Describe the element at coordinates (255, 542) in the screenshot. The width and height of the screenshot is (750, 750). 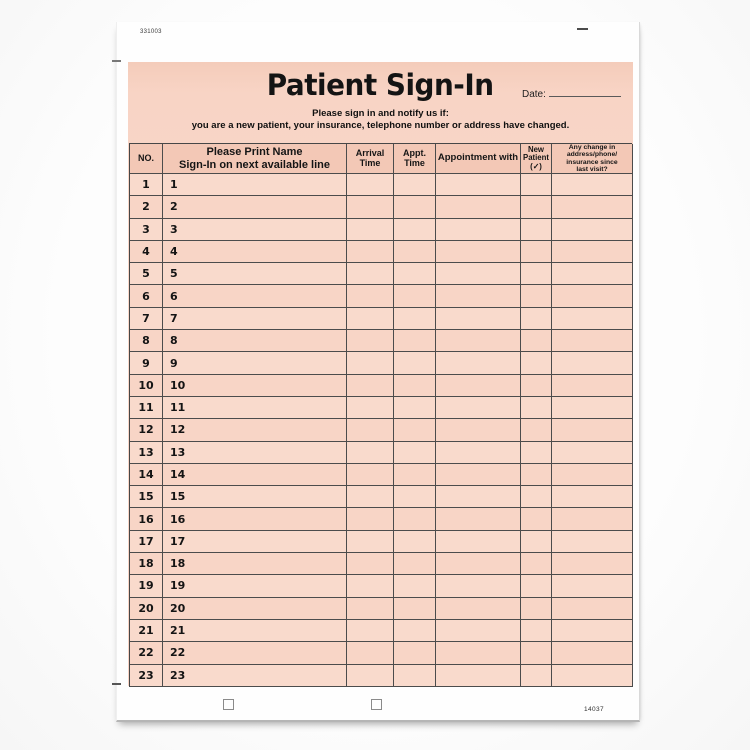
I see `row-name-number: 17` at that location.